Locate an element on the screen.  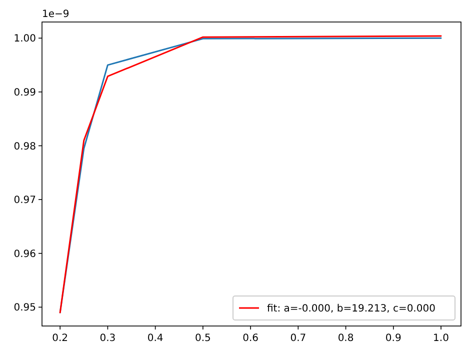
x-tick-label: 0.9 is located at coordinates (393, 338).